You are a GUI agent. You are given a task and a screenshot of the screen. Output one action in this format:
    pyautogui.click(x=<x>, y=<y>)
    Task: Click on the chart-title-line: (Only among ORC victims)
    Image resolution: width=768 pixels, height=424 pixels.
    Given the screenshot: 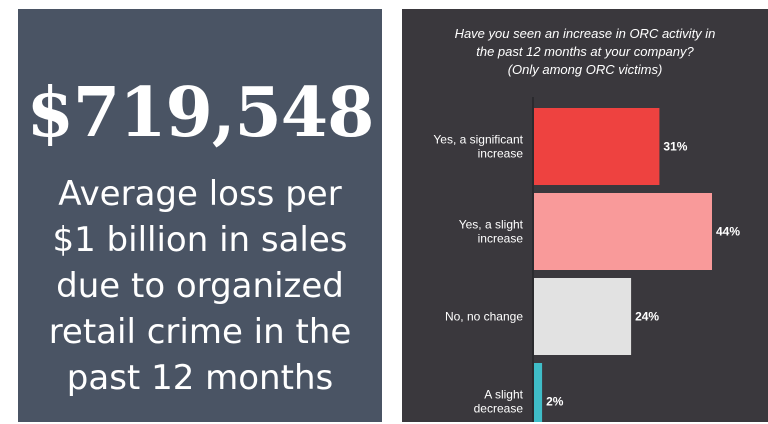 What is the action you would take?
    pyautogui.click(x=585, y=69)
    